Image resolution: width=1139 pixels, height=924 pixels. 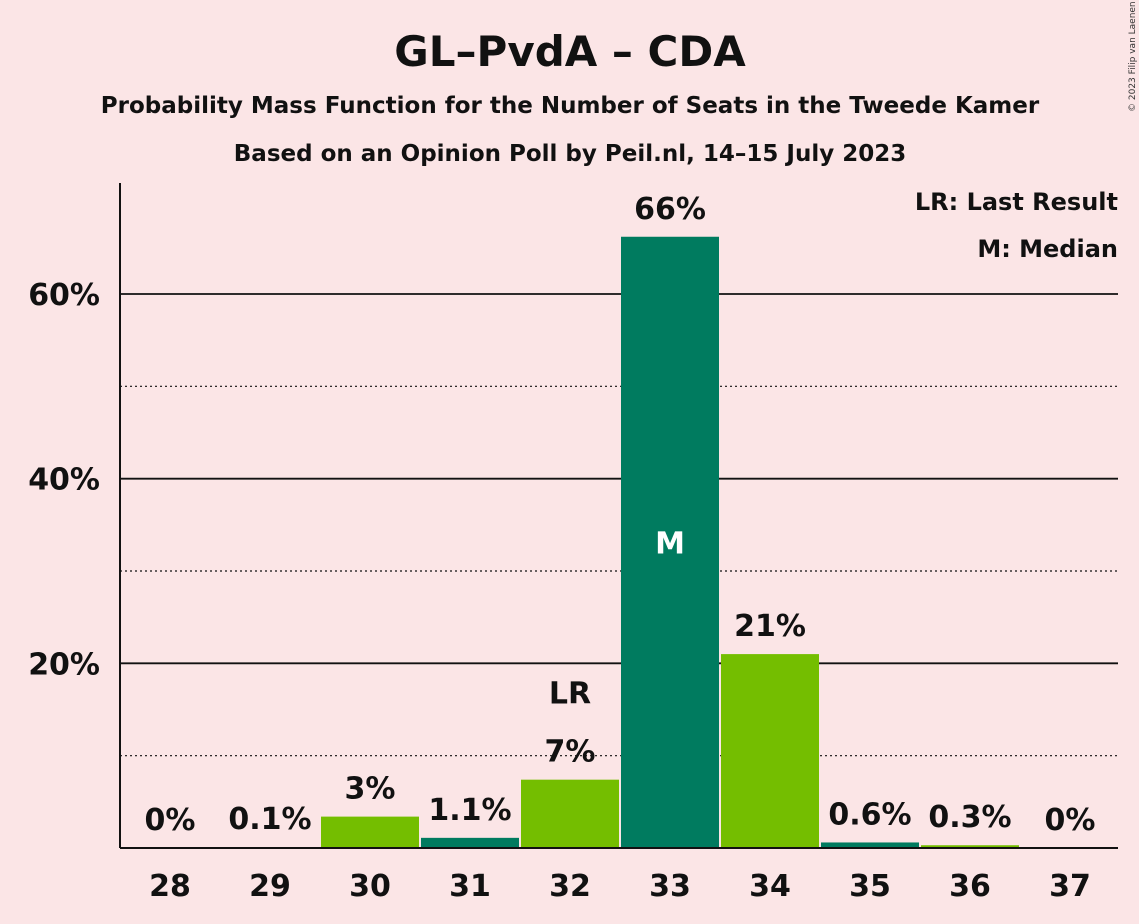 What do you see at coordinates (970, 886) in the screenshot?
I see `x-tick-label-36: 36` at bounding box center [970, 886].